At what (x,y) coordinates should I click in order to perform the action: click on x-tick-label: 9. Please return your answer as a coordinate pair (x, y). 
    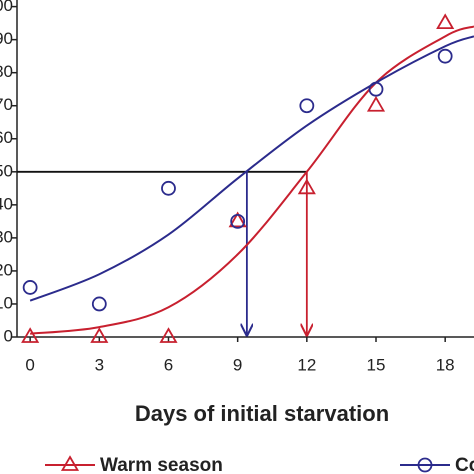
    Looking at the image, I should click on (237, 364).